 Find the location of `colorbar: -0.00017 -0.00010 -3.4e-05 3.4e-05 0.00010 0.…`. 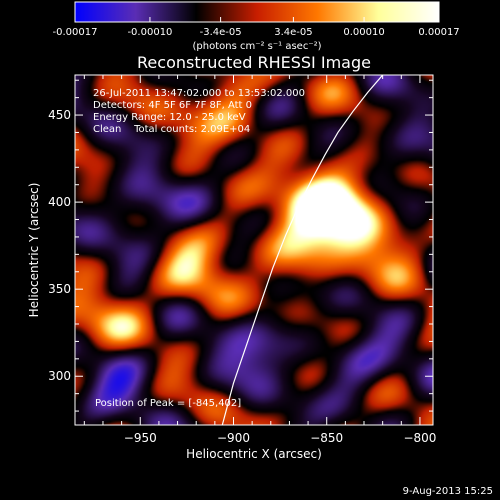

colorbar: -0.00017 -0.00010 -3.4e-05 3.4e-05 0.00010 0.… is located at coordinates (256, 26).